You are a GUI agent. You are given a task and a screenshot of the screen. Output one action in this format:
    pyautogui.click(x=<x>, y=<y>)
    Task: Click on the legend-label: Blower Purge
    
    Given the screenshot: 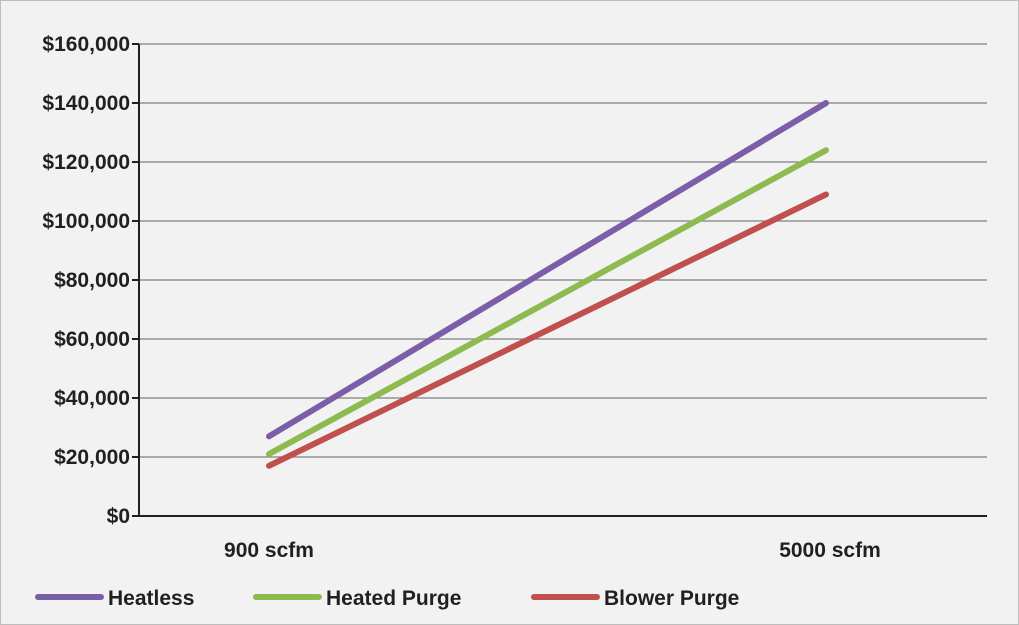 What is the action you would take?
    pyautogui.click(x=671, y=598)
    